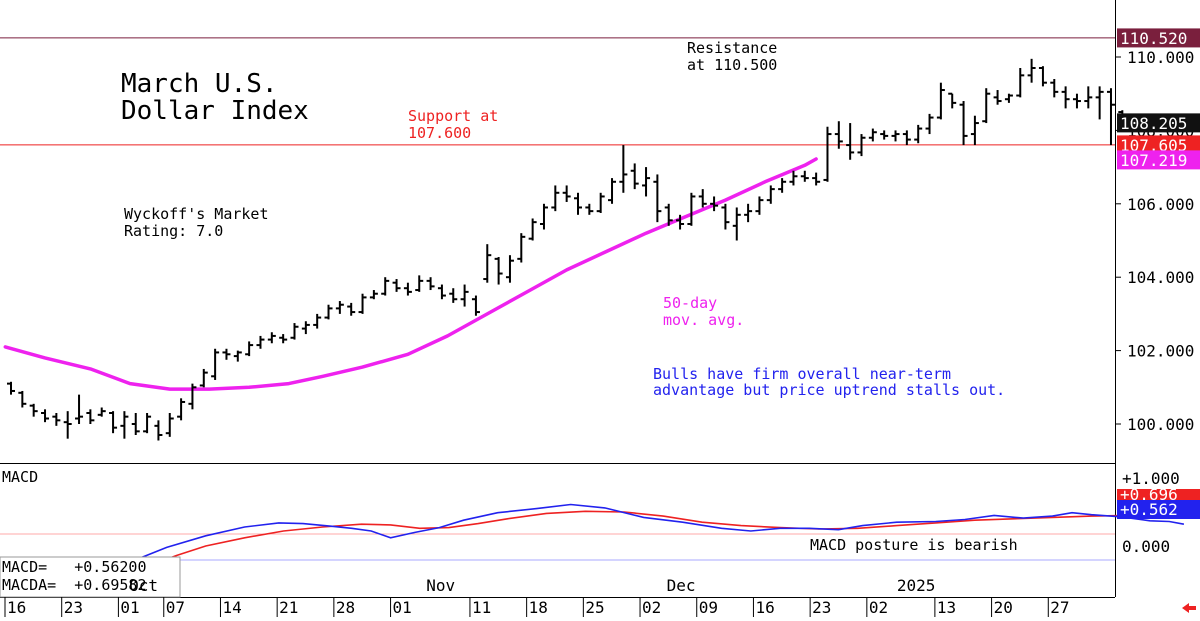  What do you see at coordinates (1059, 607) in the screenshot?
I see `date-tick-label: 27` at bounding box center [1059, 607].